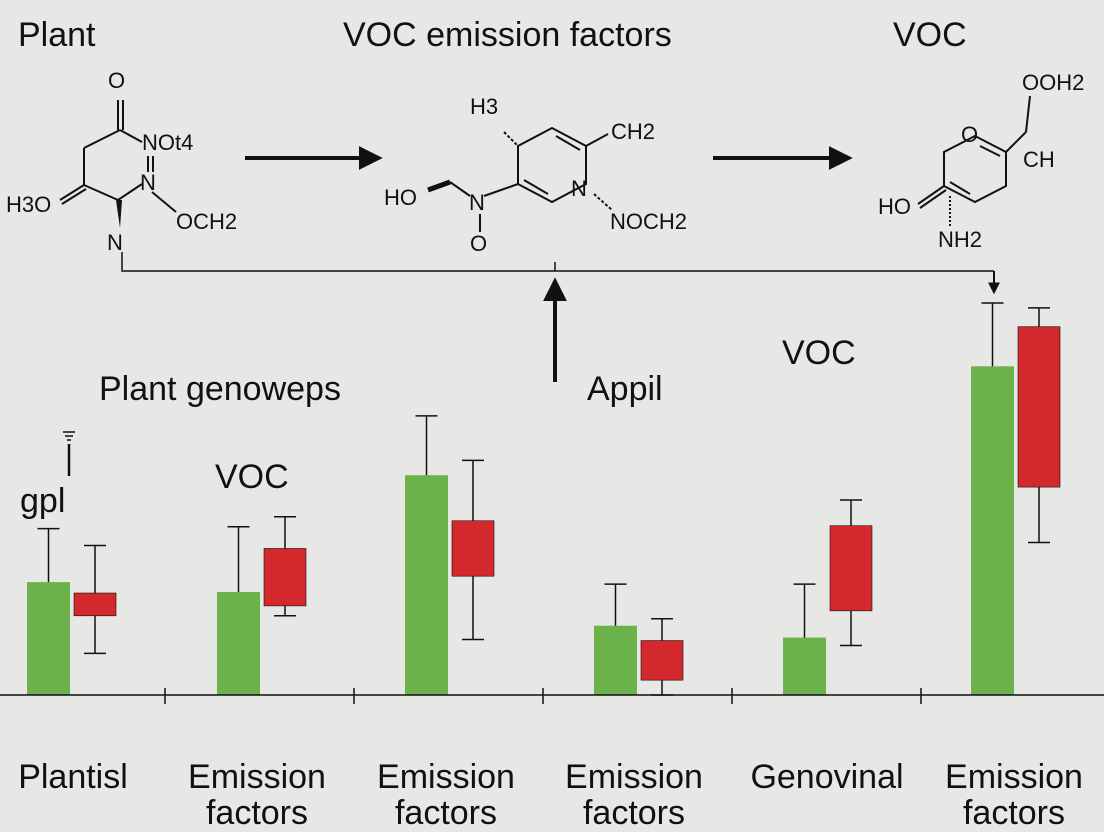  I want to click on molecule-2-structure, so click(520, 179).